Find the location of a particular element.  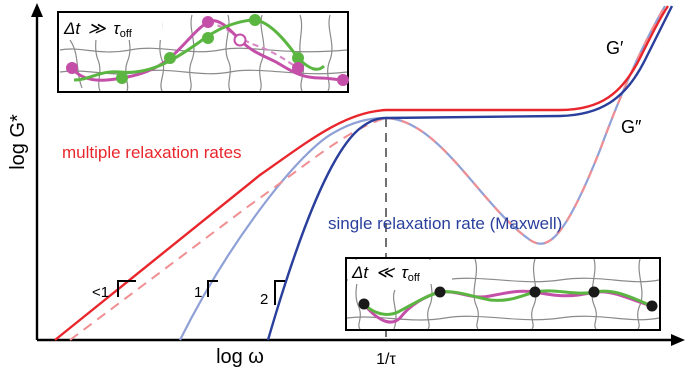

inset-long-time: Δt ≫ τoff is located at coordinates (203, 52).